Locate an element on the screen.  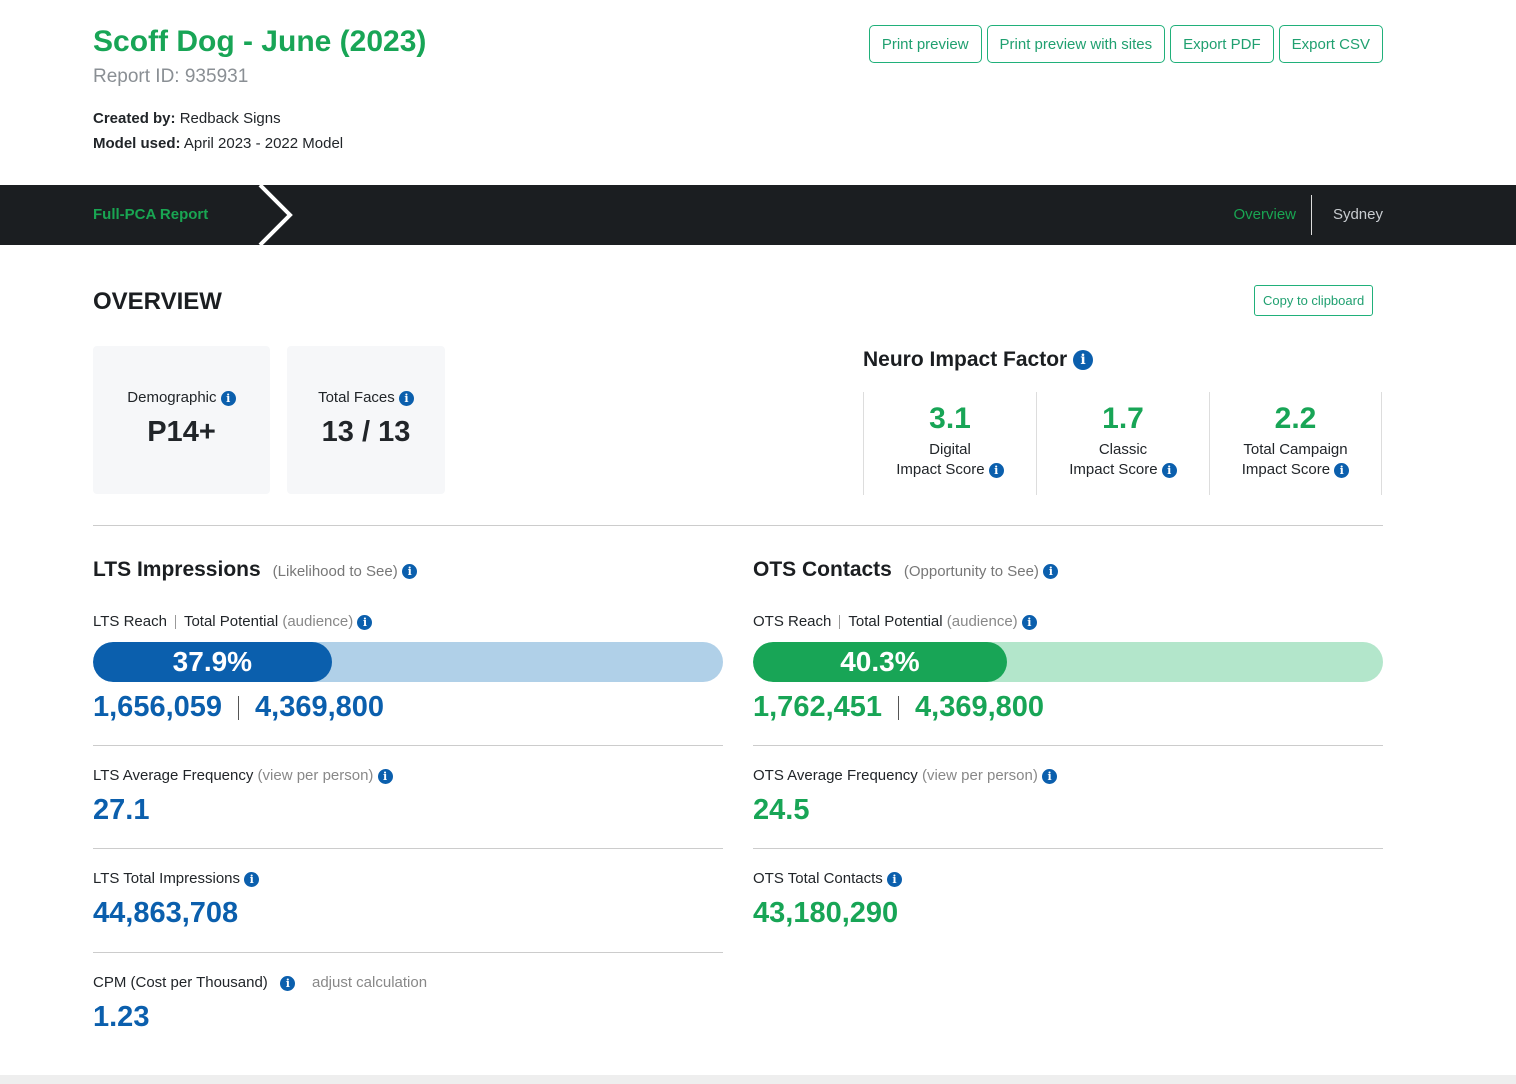
created-by-label: Created by: is located at coordinates (134, 118).